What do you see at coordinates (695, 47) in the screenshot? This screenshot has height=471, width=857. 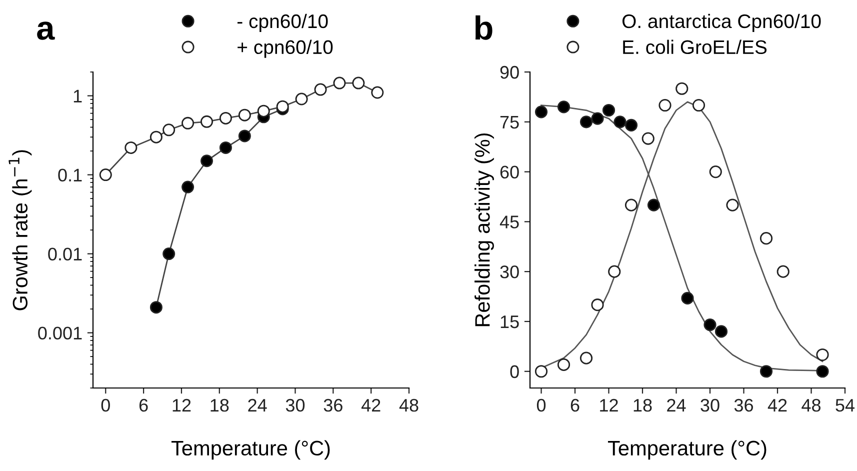 I see `legend-label: E. coli GroEL/ES` at bounding box center [695, 47].